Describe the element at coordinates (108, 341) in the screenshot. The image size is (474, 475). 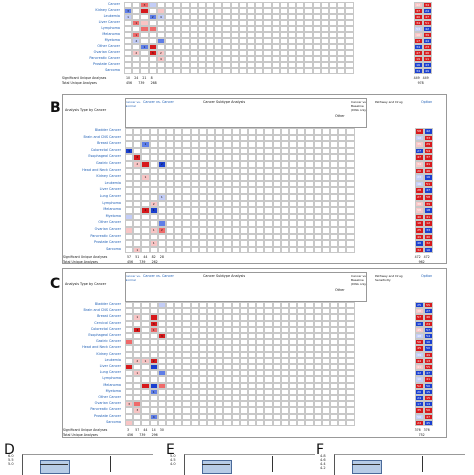
I see `row-label: Gastric Cancer` at that location.